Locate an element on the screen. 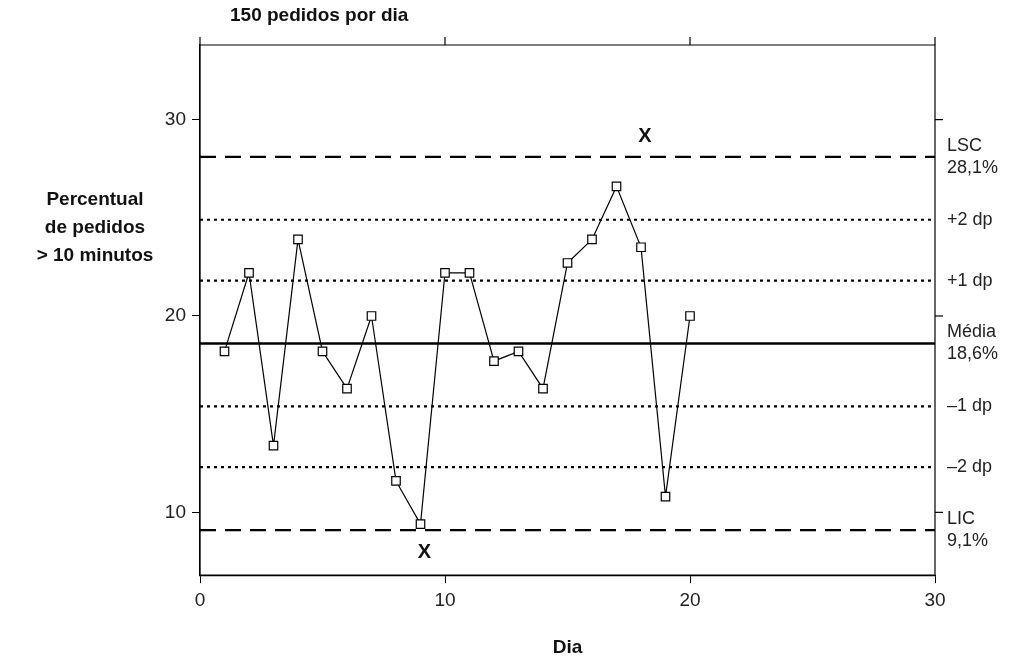 The width and height of the screenshot is (1029, 668). ref-line-label: LIC 9,1% is located at coordinates (968, 529).